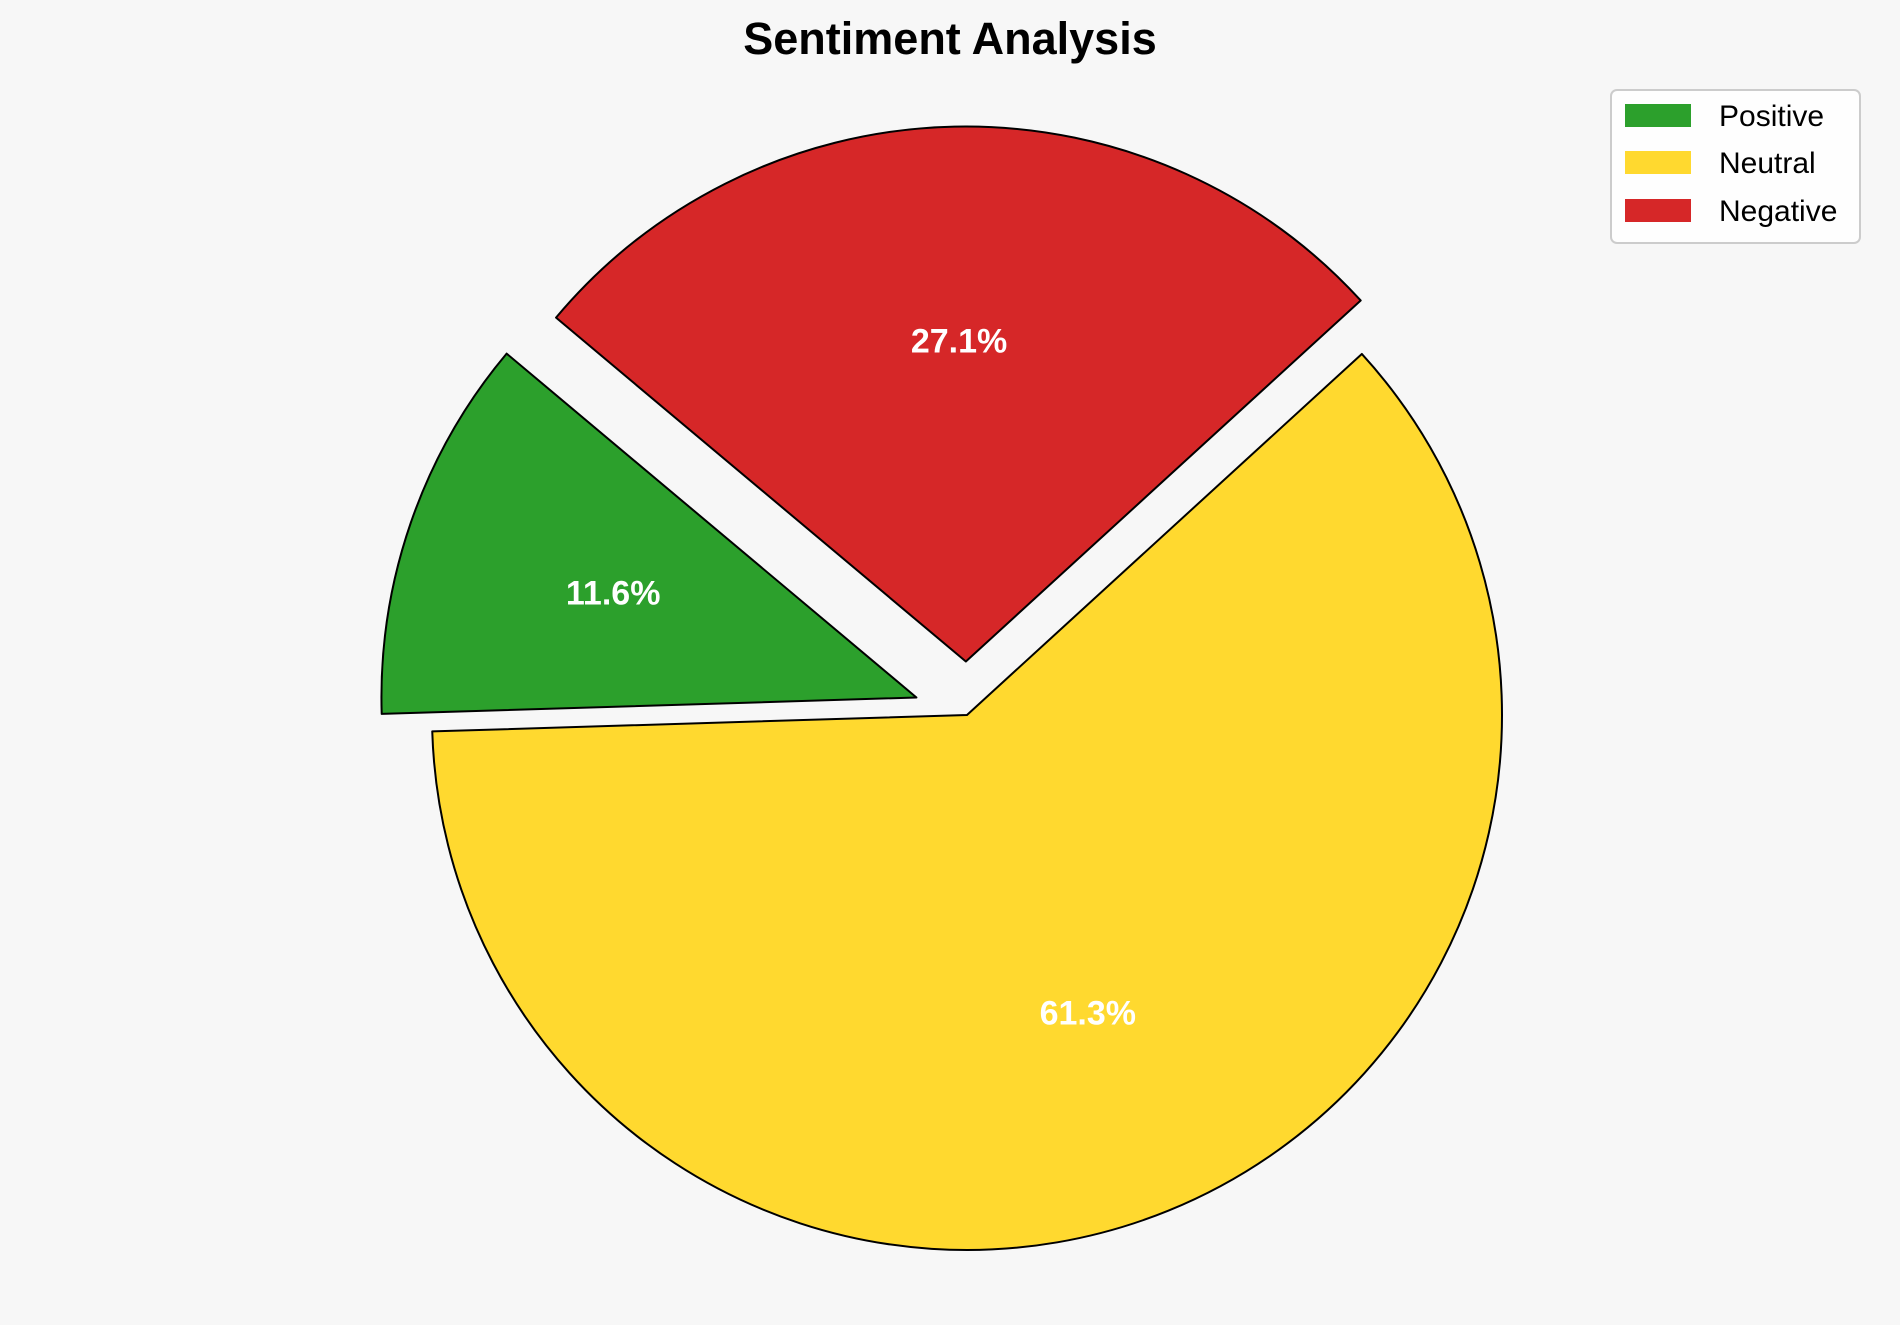 This screenshot has height=1325, width=1900. Describe the element at coordinates (649, 533) in the screenshot. I see `wedge-positive` at that location.